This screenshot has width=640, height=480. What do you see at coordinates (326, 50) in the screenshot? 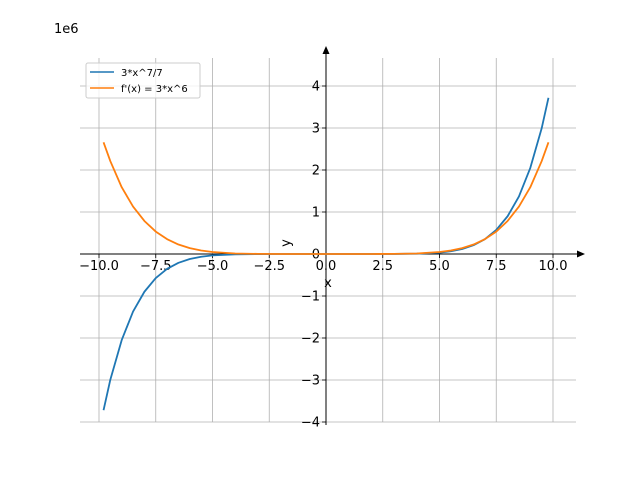
I see `y-axis-arrow-icon` at bounding box center [326, 50].